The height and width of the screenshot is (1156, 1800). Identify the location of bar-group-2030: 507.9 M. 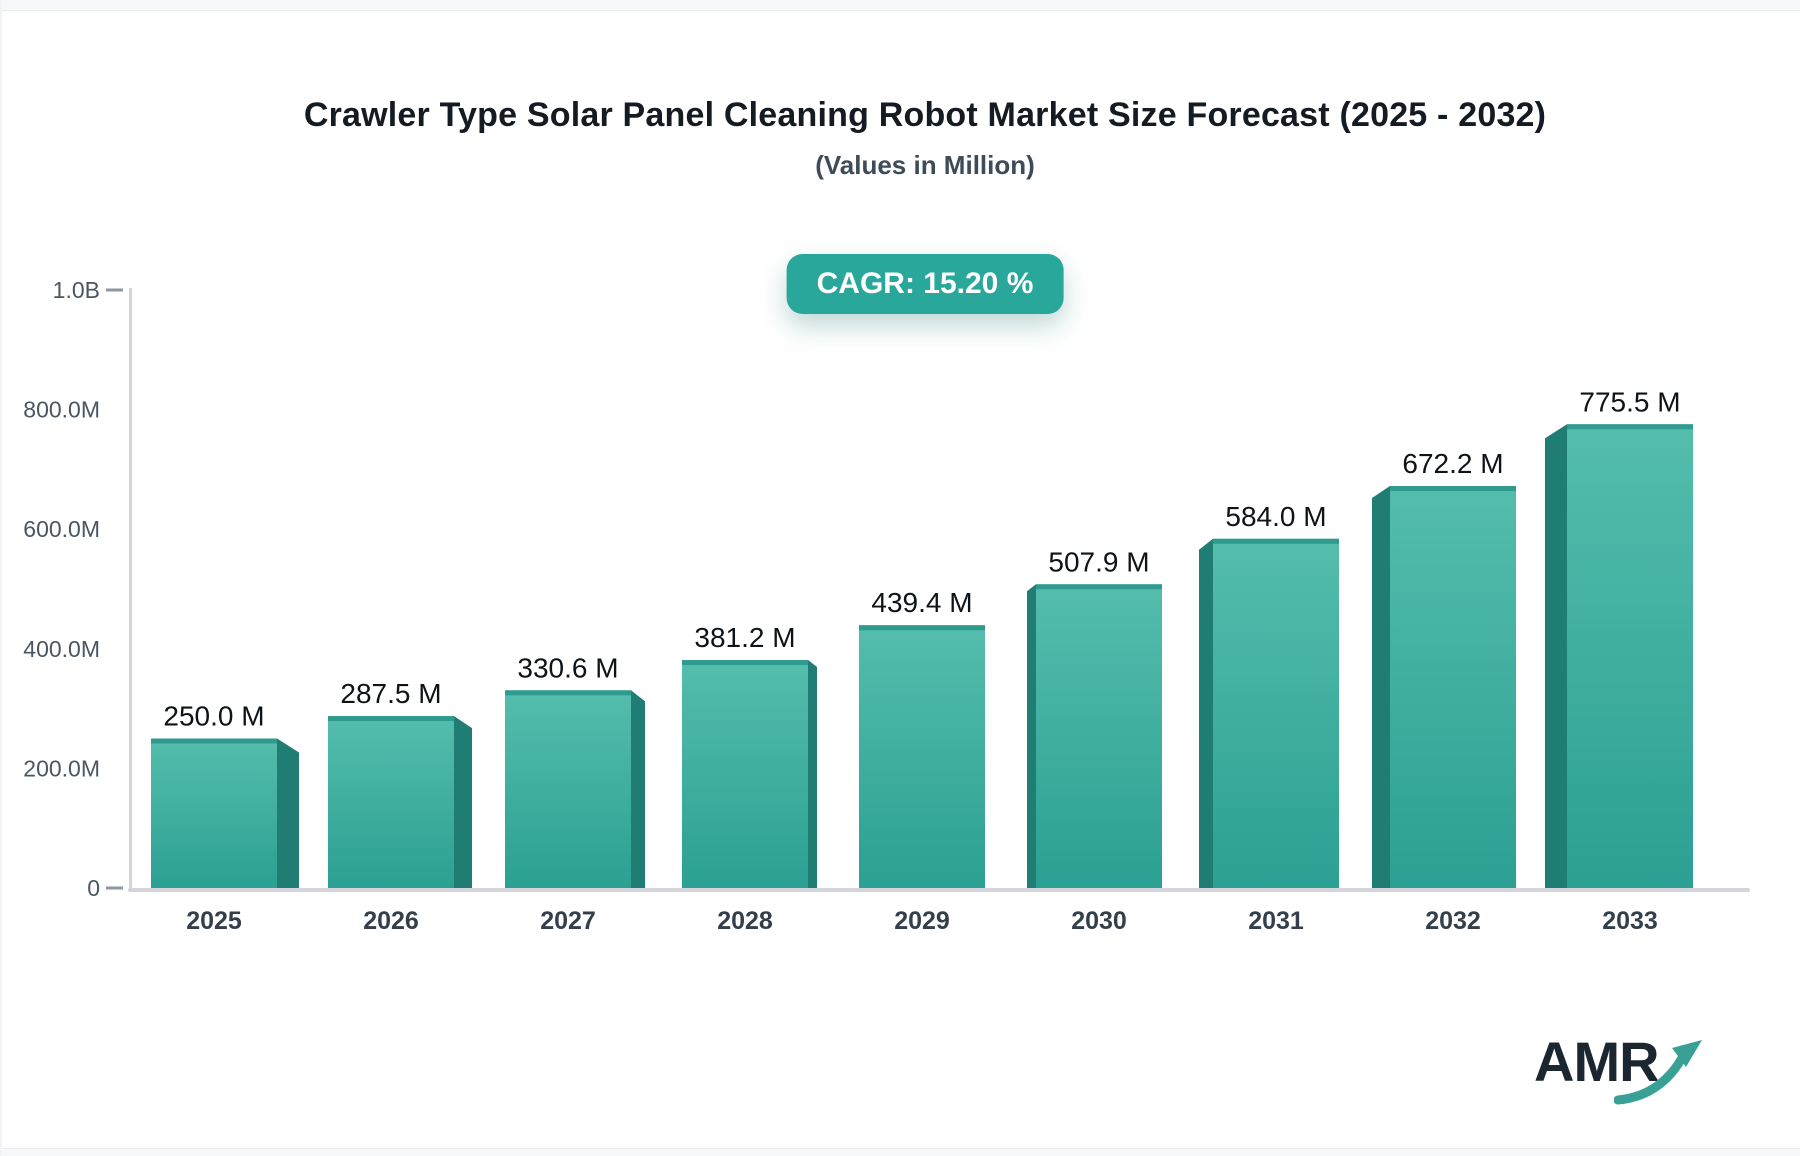
(1094, 717).